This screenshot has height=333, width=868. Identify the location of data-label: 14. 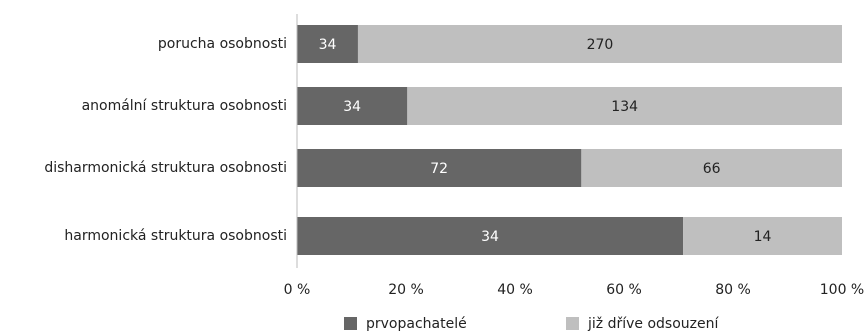
(763, 237).